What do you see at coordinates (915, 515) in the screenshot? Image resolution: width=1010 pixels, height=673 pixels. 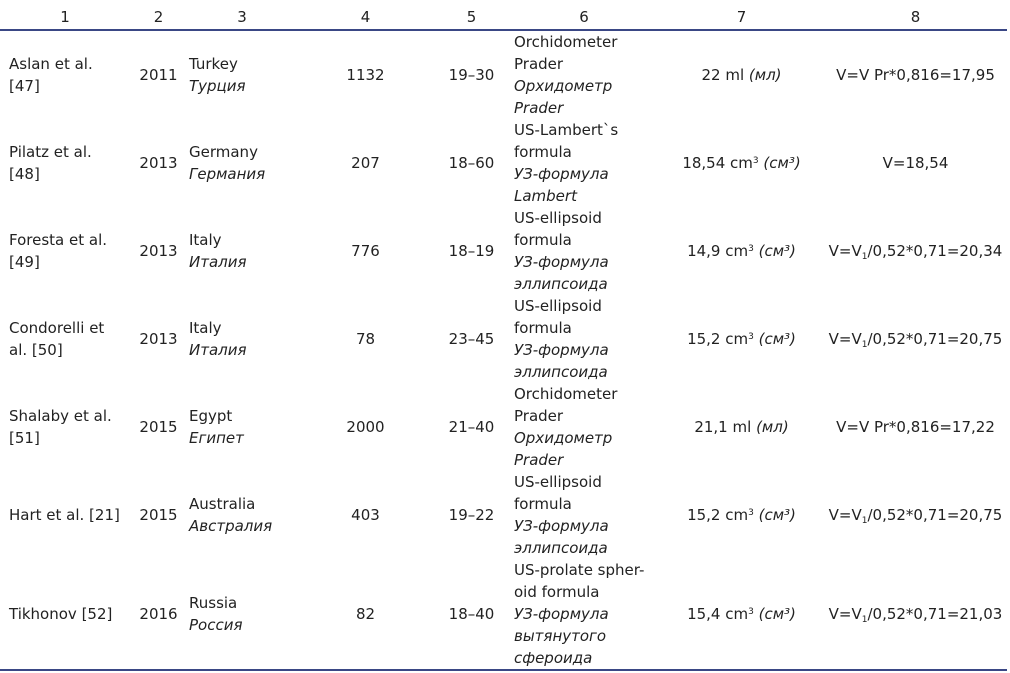 I see `formula-cell: V=V1/0,52*0,71=20,75` at bounding box center [915, 515].